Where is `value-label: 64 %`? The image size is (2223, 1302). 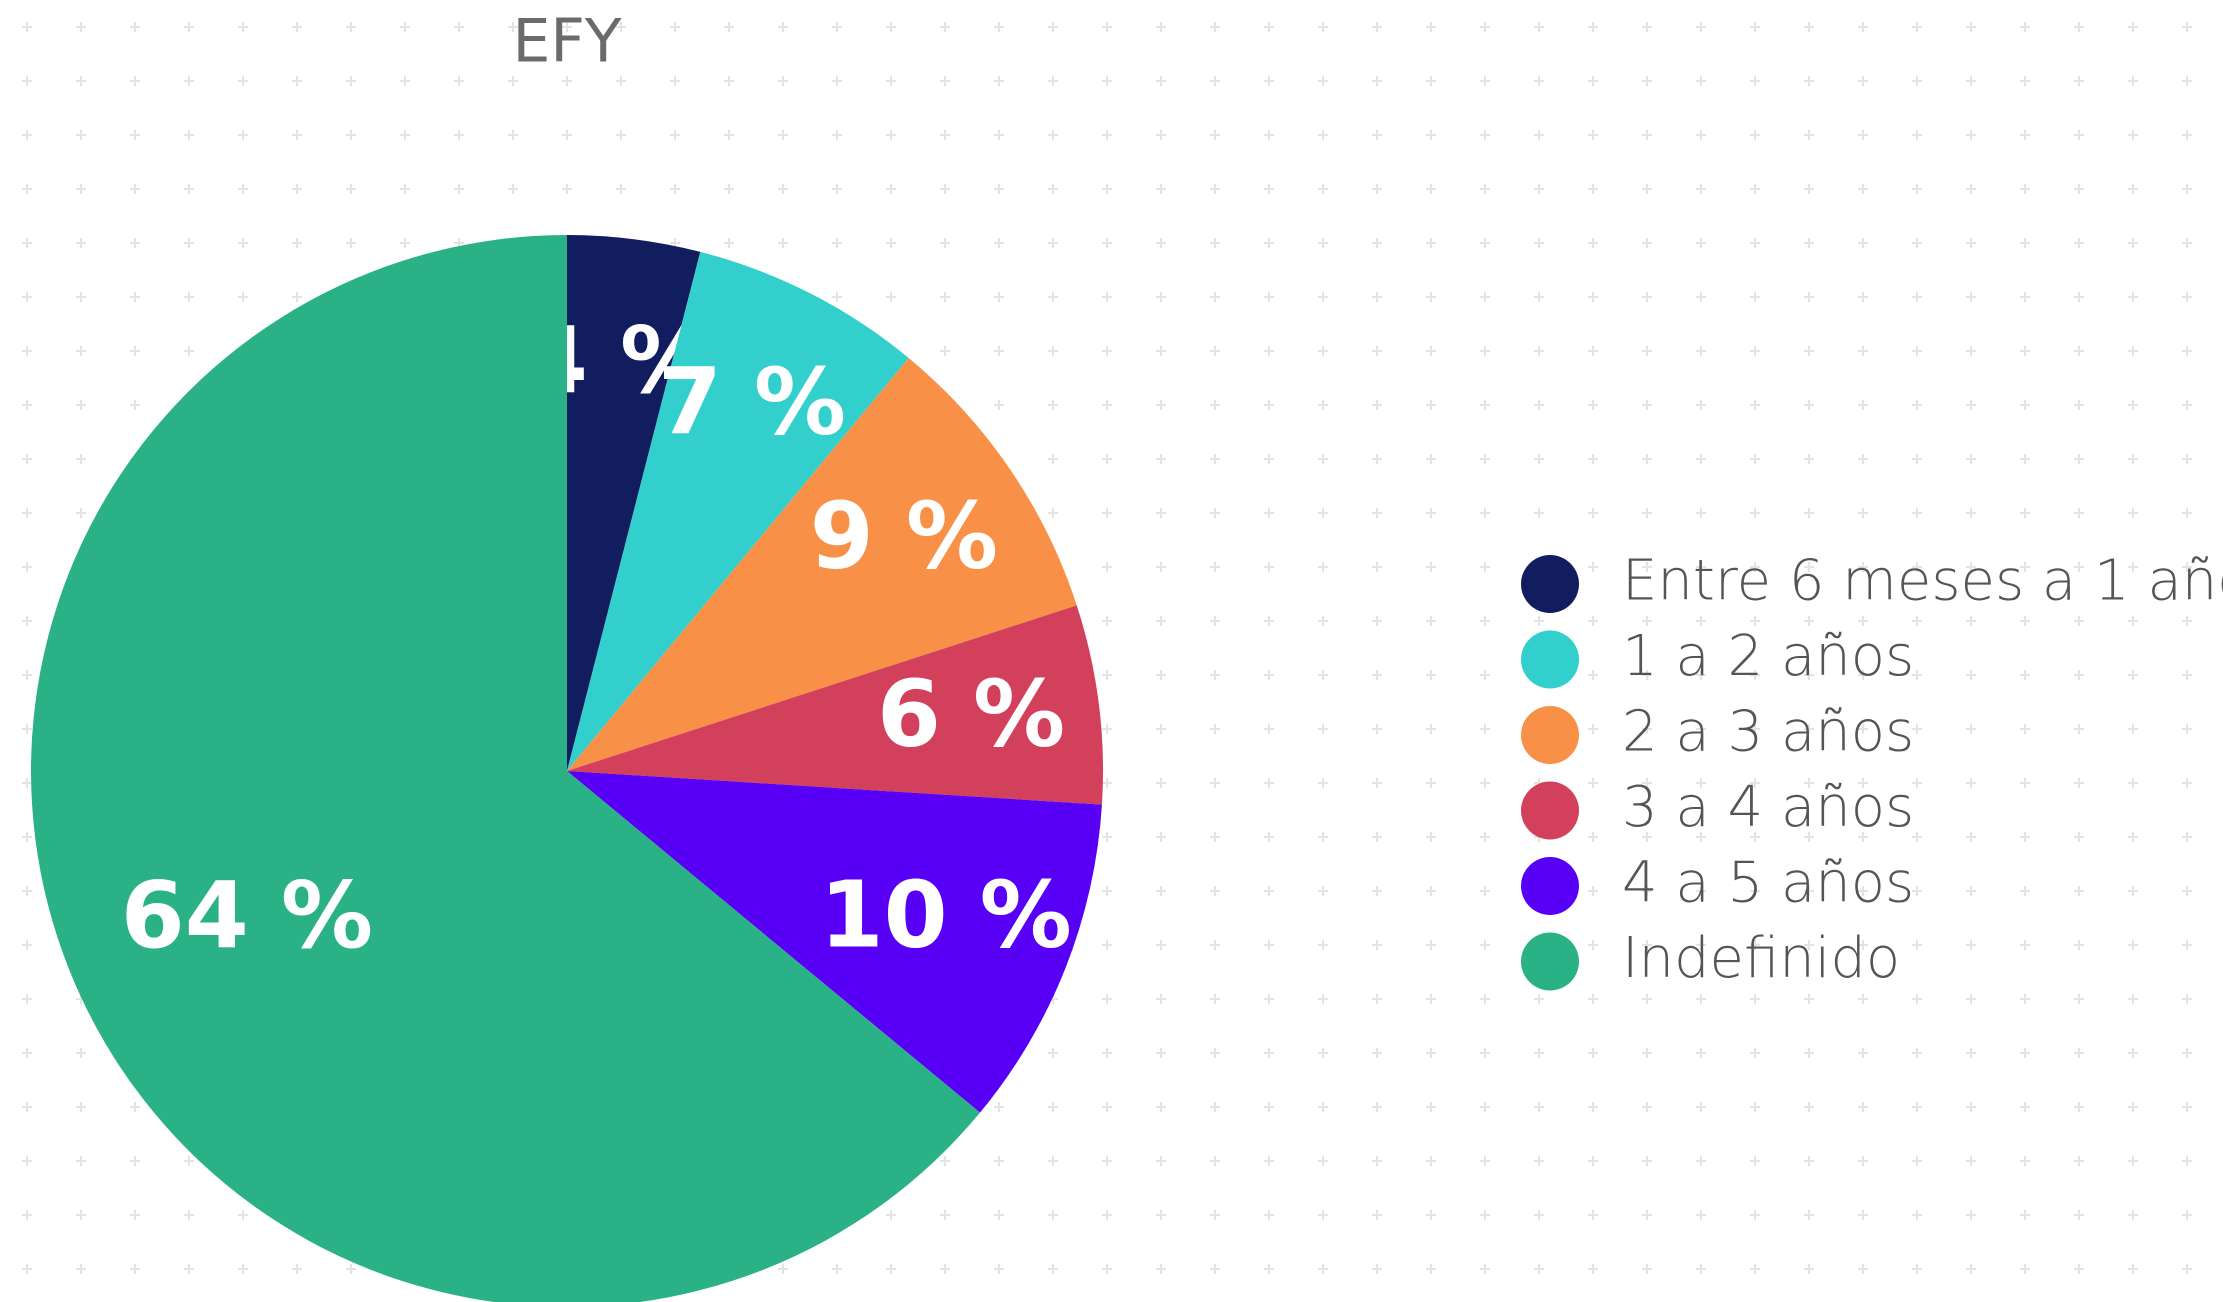
value-label: 64 % is located at coordinates (247, 915).